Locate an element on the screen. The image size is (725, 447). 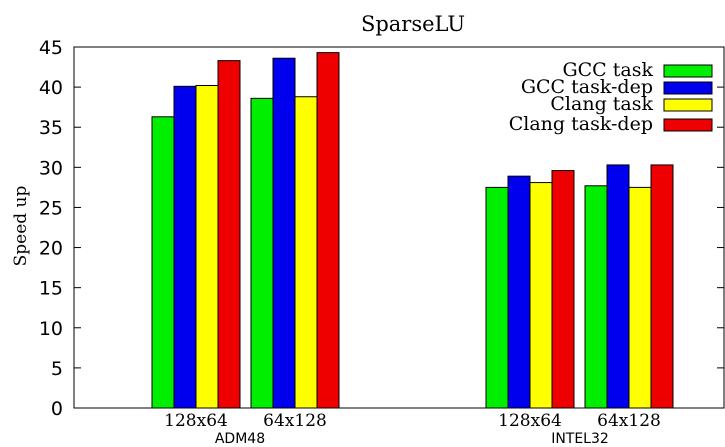
y-axis-label: Speed up is located at coordinates (21, 226).